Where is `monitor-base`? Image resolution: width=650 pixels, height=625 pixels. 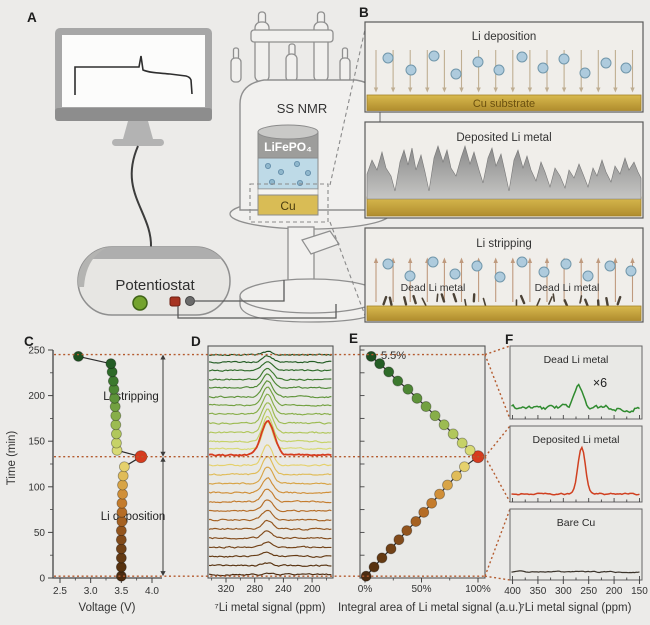
monitor-base is located at coordinates (138, 142).